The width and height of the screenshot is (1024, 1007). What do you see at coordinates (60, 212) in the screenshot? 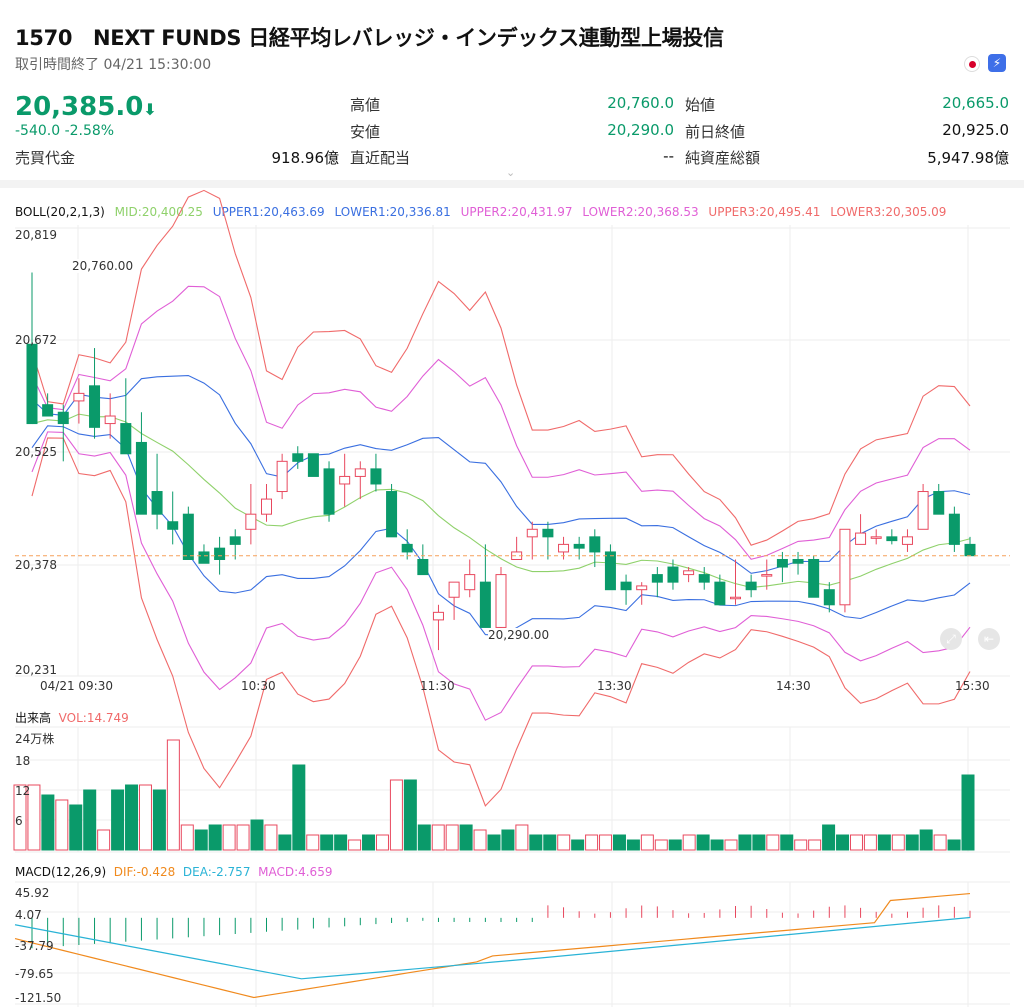
I see `boll-title: BOLL(20,2,1,3)` at bounding box center [60, 212].